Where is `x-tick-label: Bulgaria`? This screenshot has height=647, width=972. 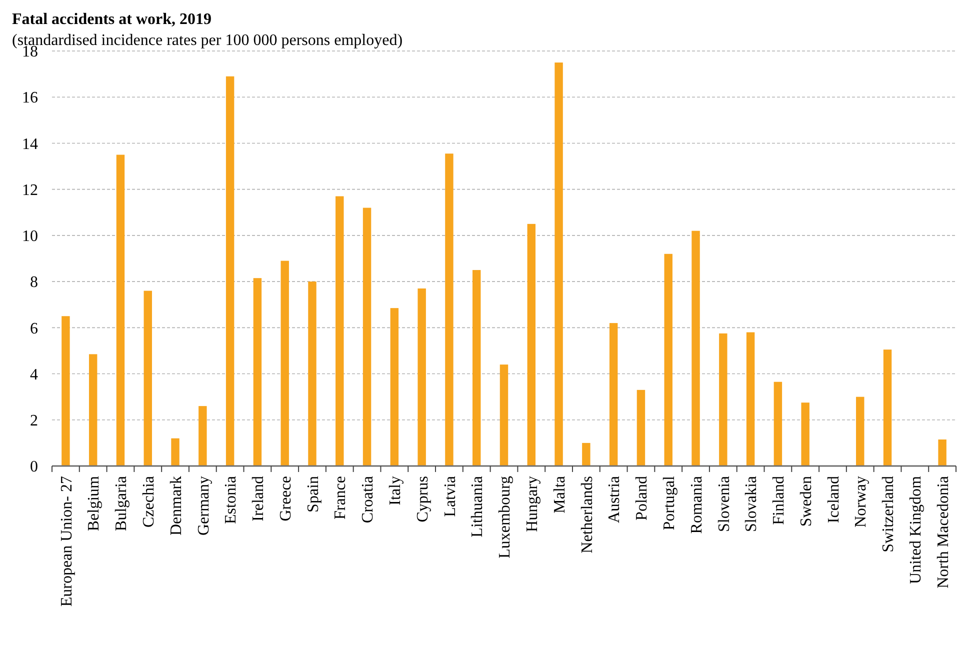
x-tick-label: Bulgaria is located at coordinates (121, 504).